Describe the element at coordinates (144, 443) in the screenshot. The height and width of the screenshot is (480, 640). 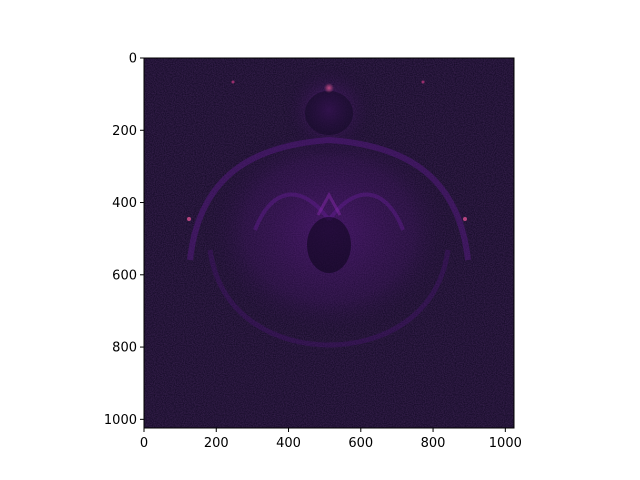
I see `x-tick-label: 0` at that location.